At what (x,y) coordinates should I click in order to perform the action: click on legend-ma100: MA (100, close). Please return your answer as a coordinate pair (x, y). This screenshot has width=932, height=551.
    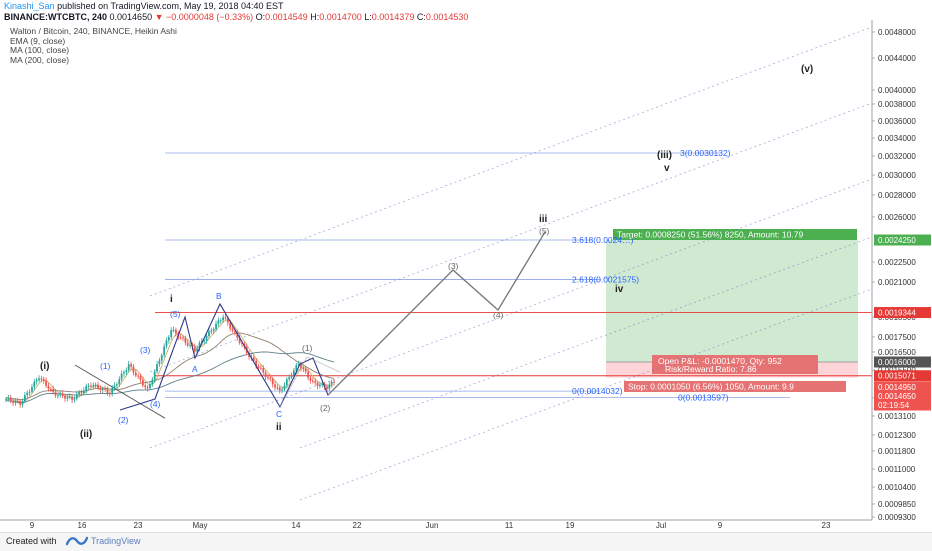
    Looking at the image, I should click on (40, 50).